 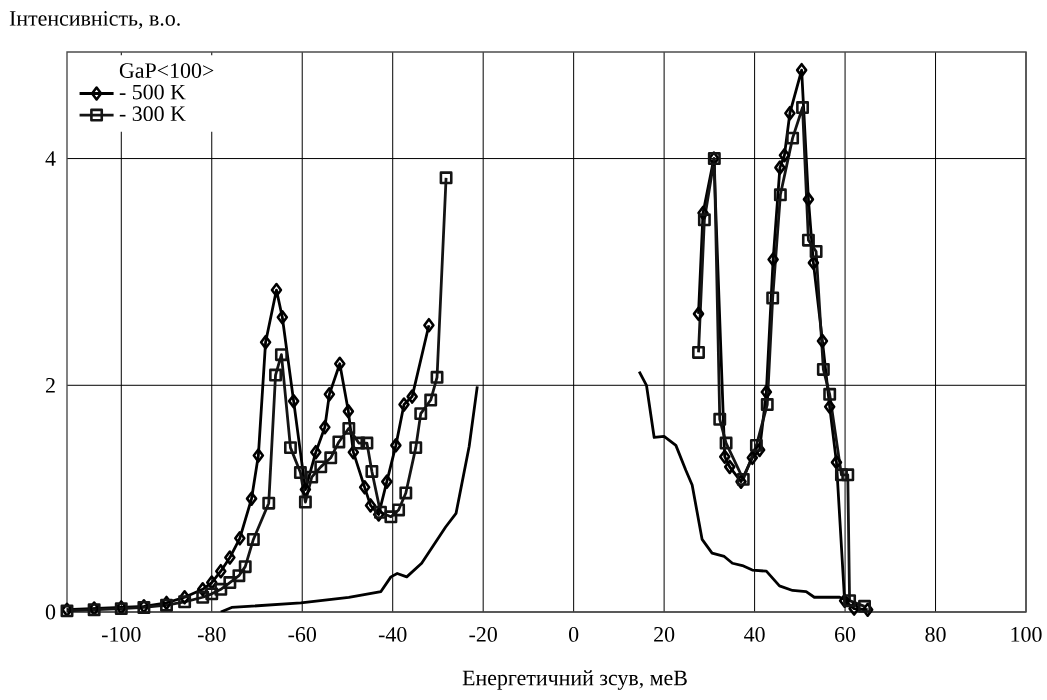 I want to click on y-tick-label: 2, so click(x=50, y=385).